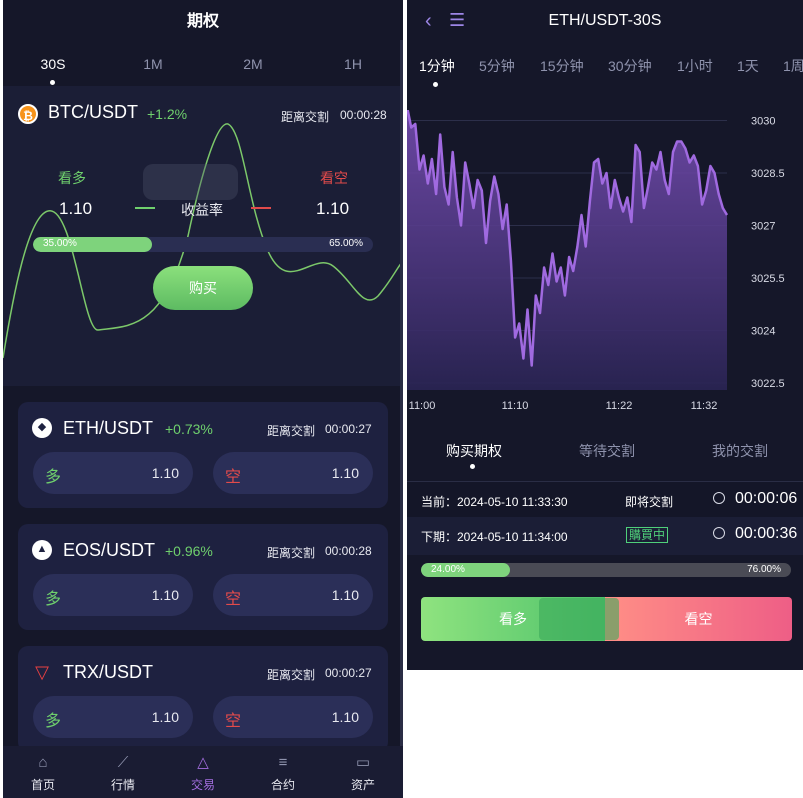 This screenshot has width=803, height=798. What do you see at coordinates (42, 785) in the screenshot?
I see `nav-label: 首页` at bounding box center [42, 785].